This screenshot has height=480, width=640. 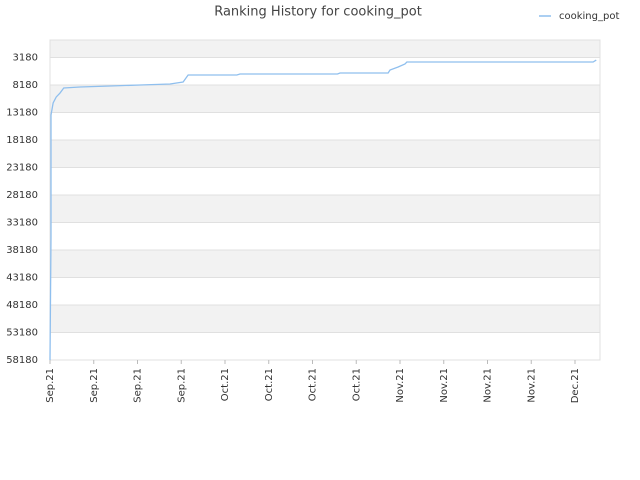 What do you see at coordinates (575, 385) in the screenshot?
I see `x-tick-label: Dec.21` at bounding box center [575, 385].